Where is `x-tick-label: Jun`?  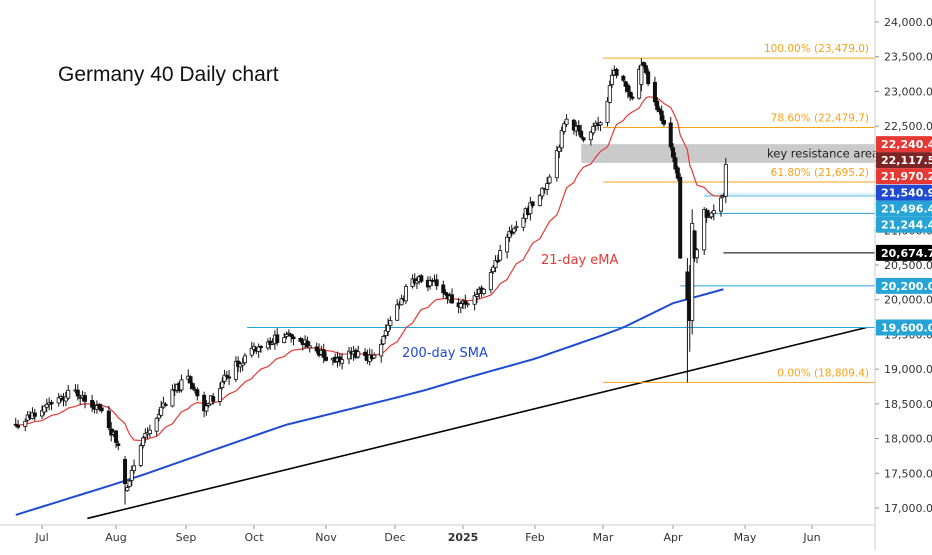
x-tick-label: Jun is located at coordinates (811, 537).